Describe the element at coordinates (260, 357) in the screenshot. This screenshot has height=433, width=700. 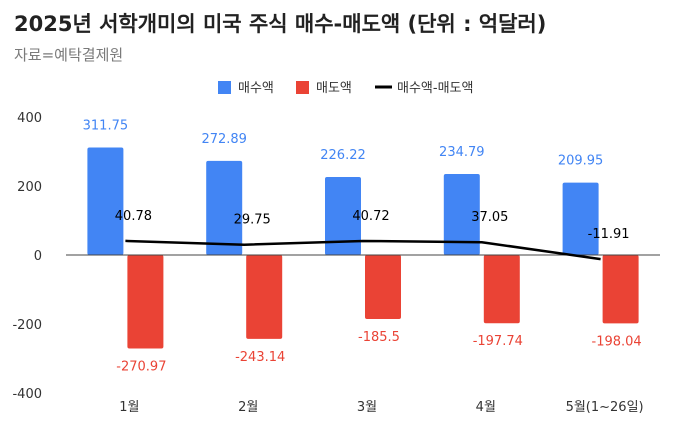
I see `sell-value-label: -243.14` at that location.